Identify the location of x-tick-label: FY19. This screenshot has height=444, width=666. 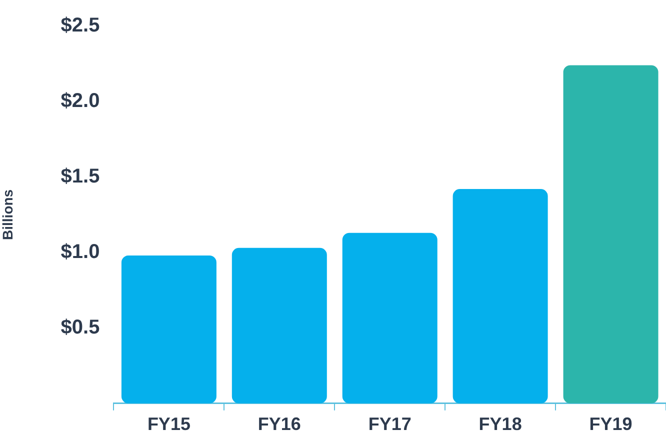
(610, 424).